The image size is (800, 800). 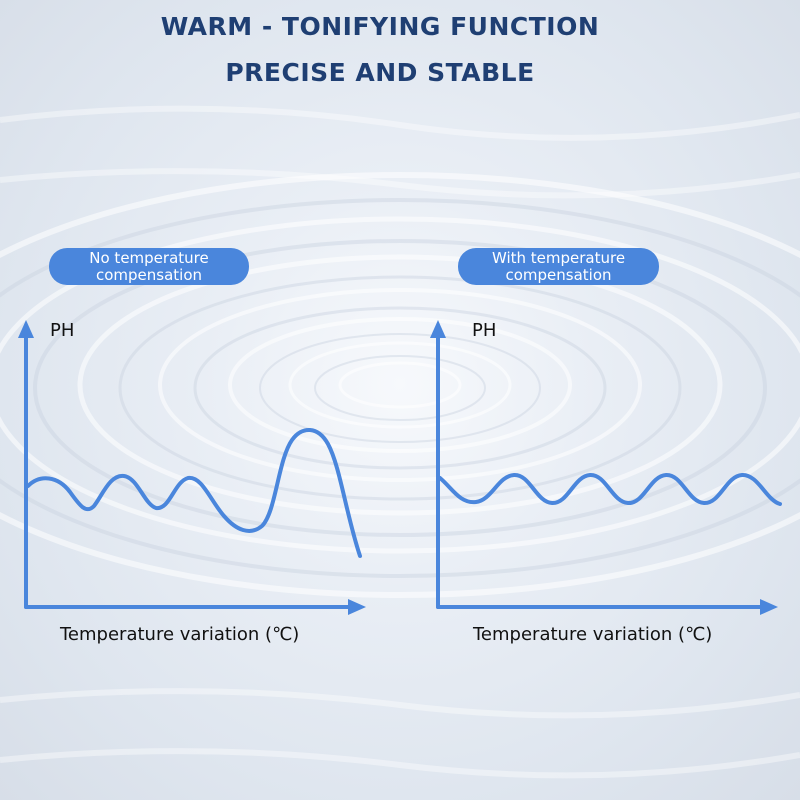 I want to click on headline-primary: WARM - TONIFYING FUNCTION, so click(x=380, y=26).